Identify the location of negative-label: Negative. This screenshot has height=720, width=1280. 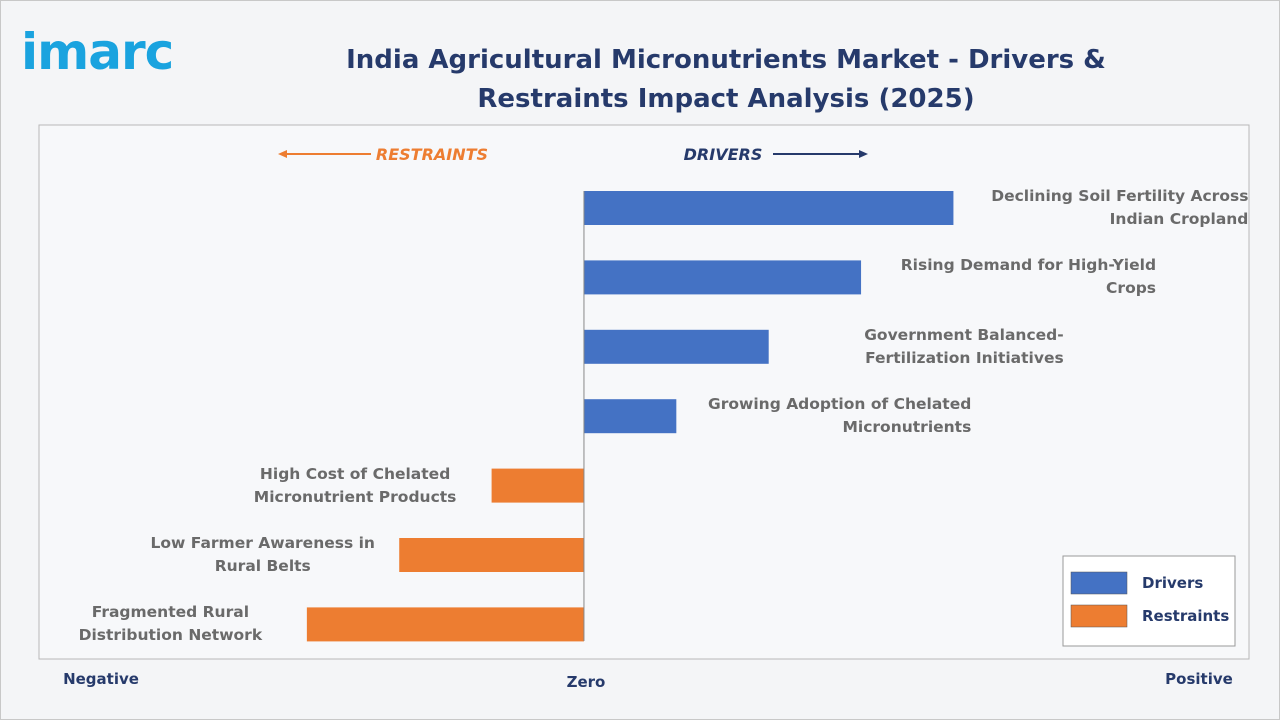
(101, 679).